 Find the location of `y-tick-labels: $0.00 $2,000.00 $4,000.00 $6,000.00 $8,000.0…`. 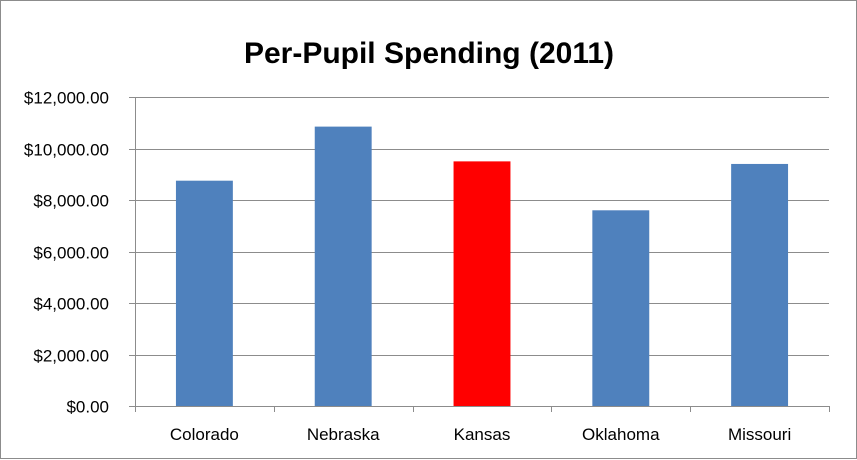

y-tick-labels: $0.00 $2,000.00 $4,000.00 $6,000.00 $8,000.0… is located at coordinates (66, 253).